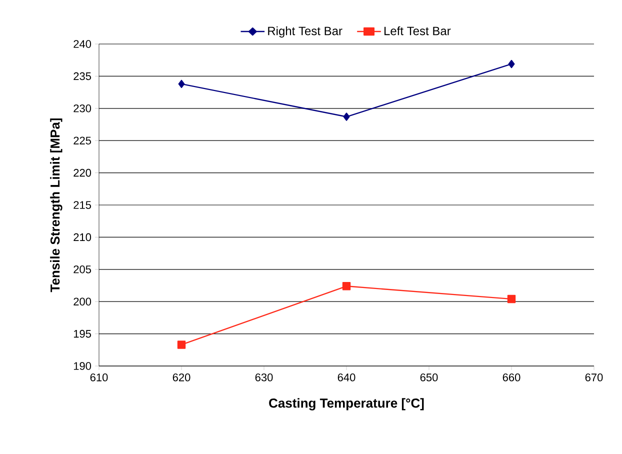 Image resolution: width=622 pixels, height=454 pixels. Describe the element at coordinates (99, 378) in the screenshot. I see `x-tick-label: 610` at that location.